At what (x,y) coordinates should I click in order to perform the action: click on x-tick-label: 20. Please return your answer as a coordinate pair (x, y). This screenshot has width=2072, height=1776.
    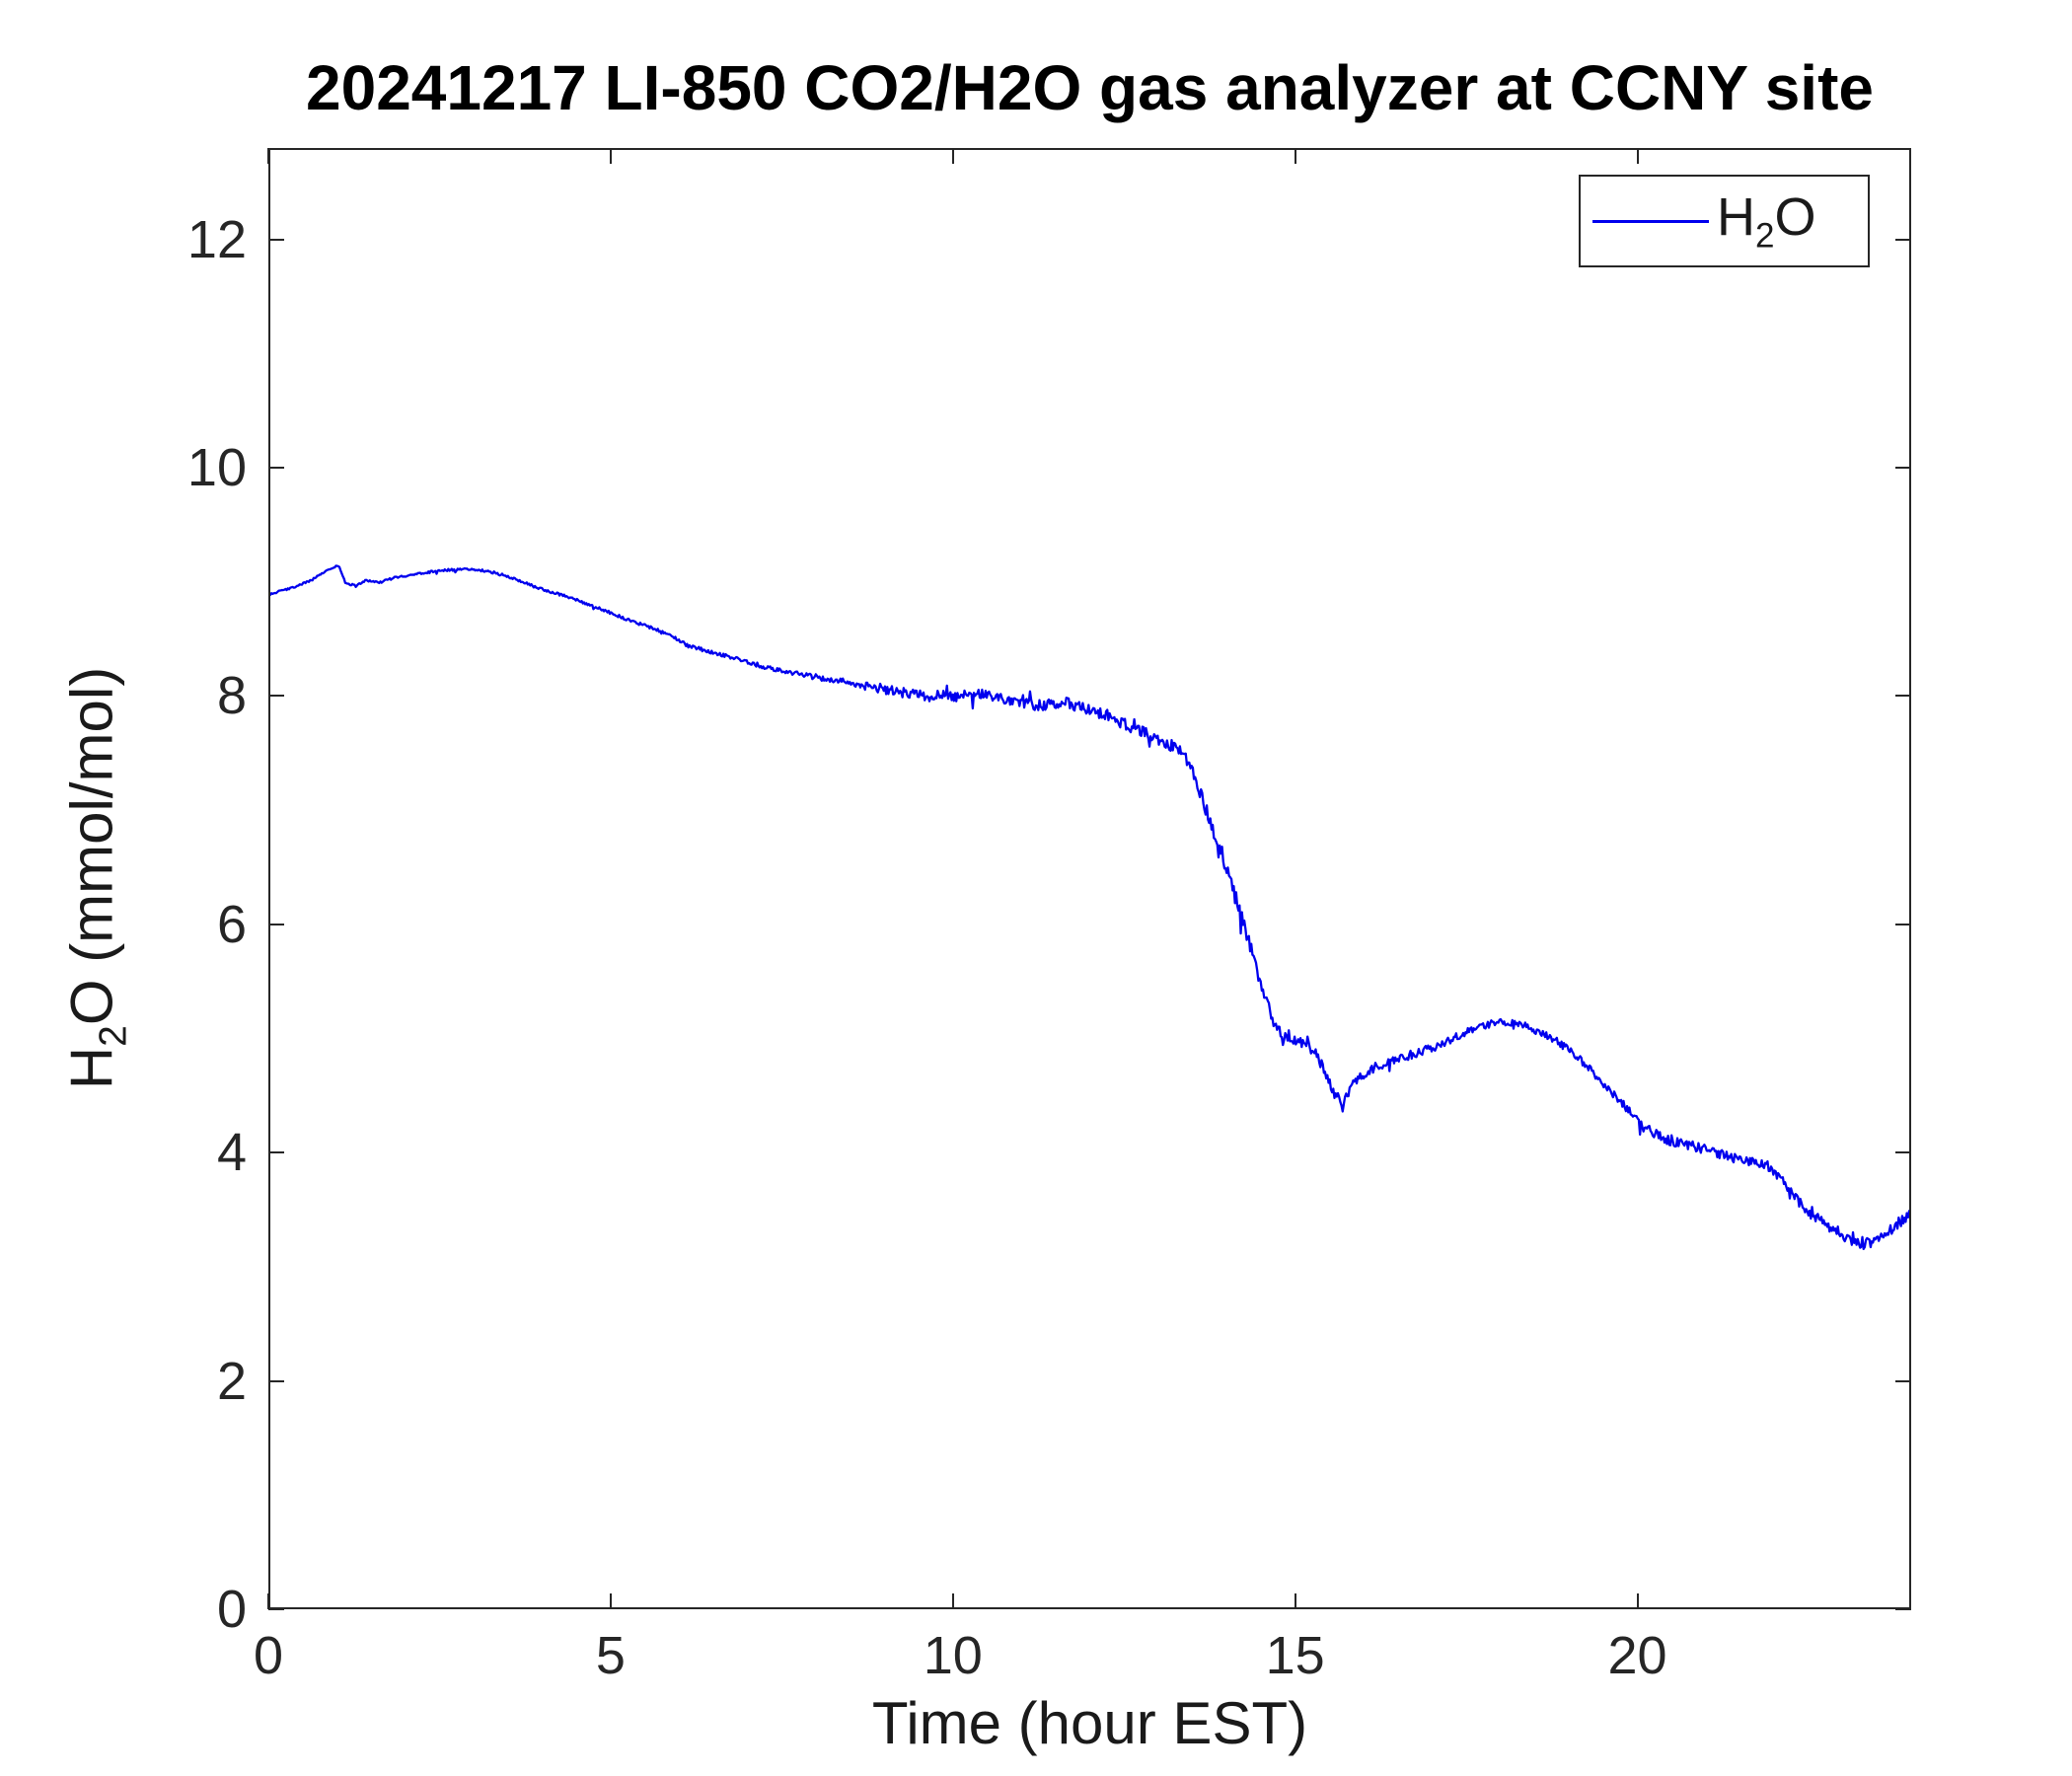
    Looking at the image, I should click on (1637, 1655).